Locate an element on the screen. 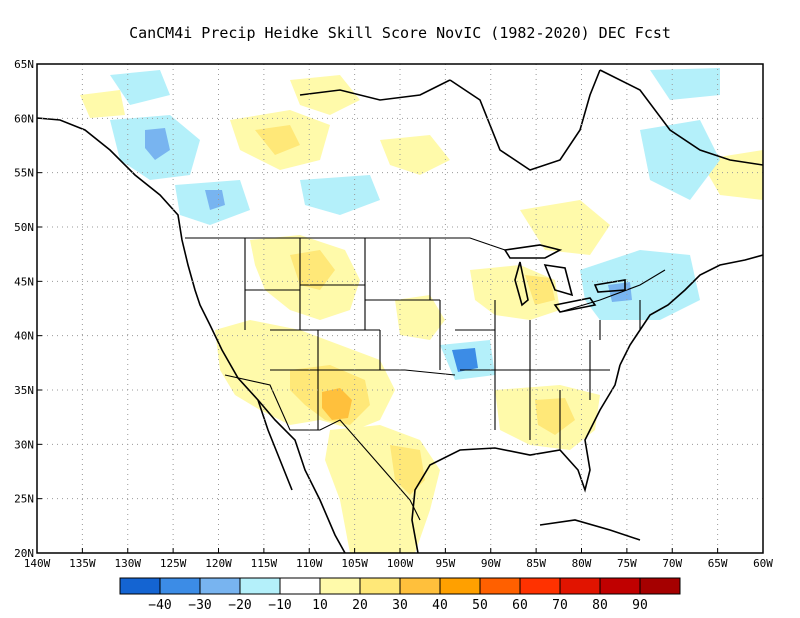 The width and height of the screenshot is (800, 618). colorbar-label: 50 is located at coordinates (480, 605).